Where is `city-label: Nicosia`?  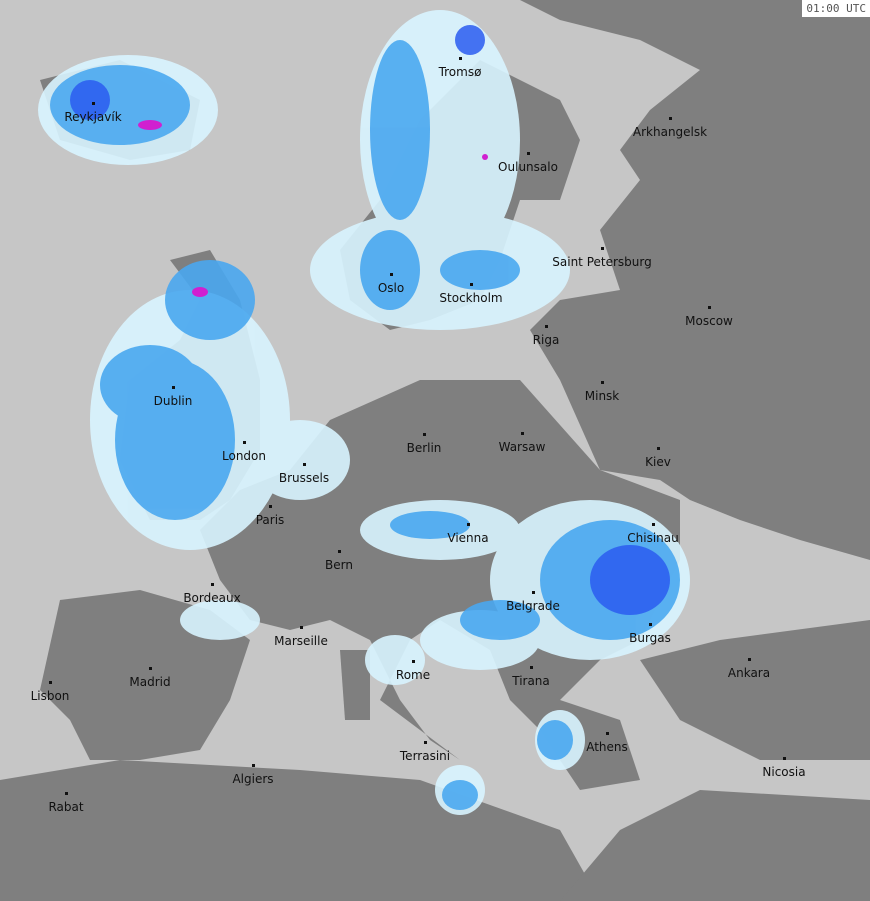
city-label: Nicosia is located at coordinates (784, 772).